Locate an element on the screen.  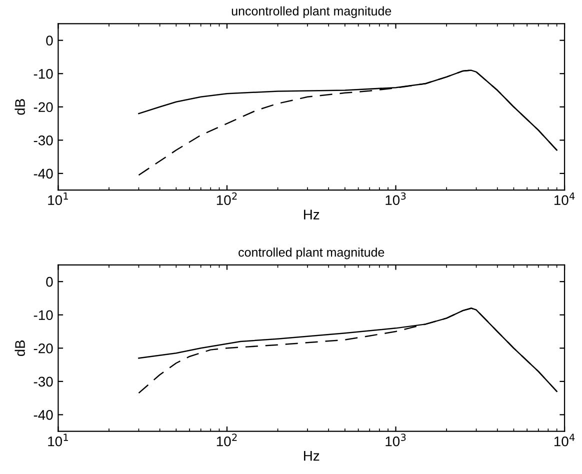
chart-title: controlled plant magnitude is located at coordinates (311, 254).